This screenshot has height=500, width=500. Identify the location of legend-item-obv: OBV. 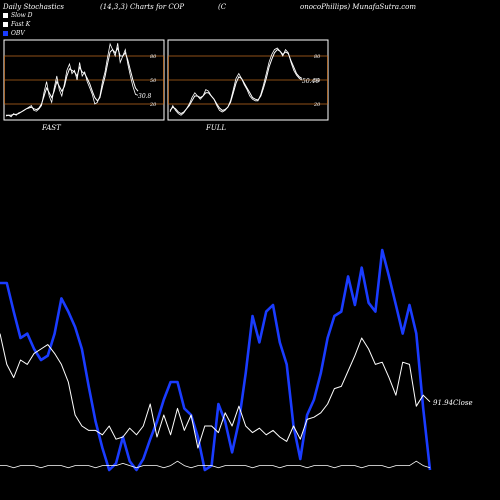
(14, 33).